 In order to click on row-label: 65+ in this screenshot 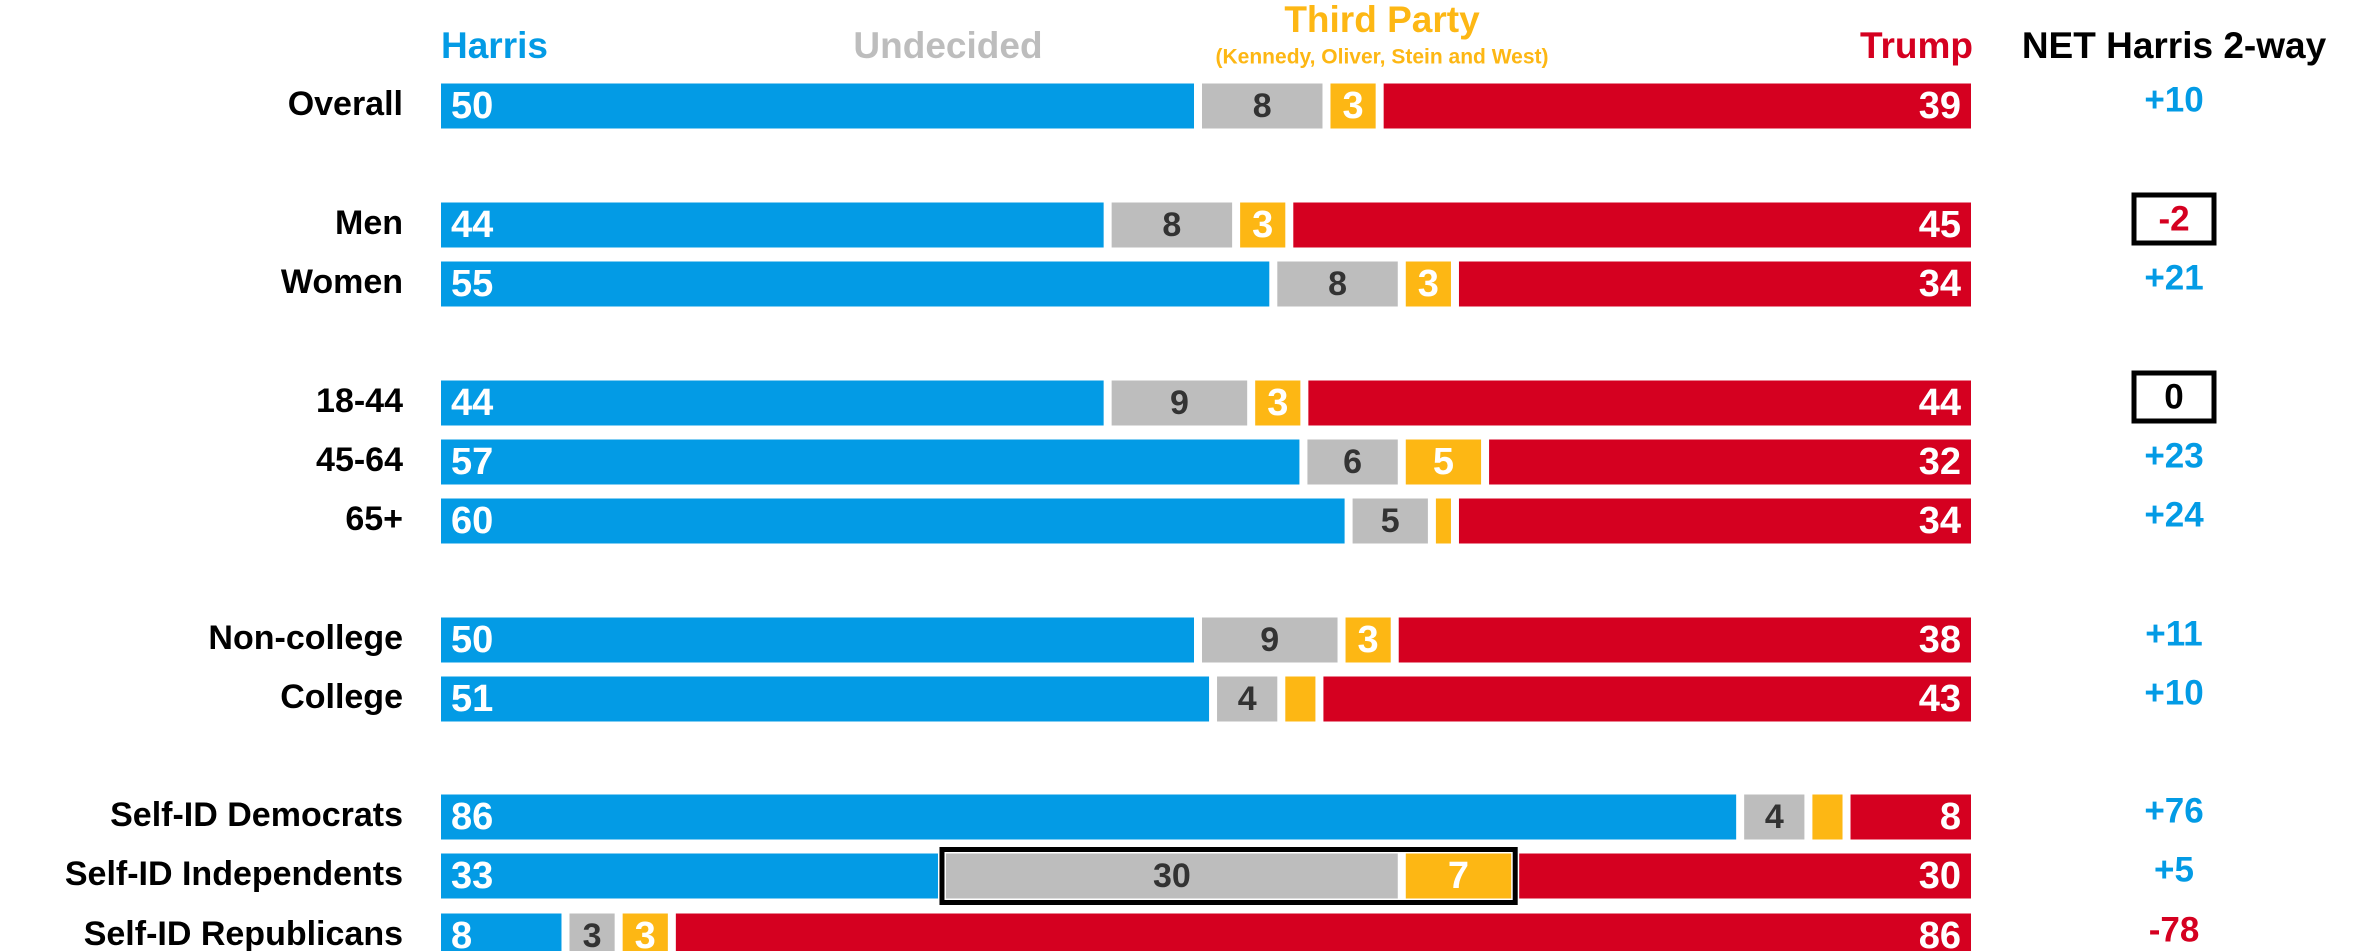, I will do `click(374, 519)`.